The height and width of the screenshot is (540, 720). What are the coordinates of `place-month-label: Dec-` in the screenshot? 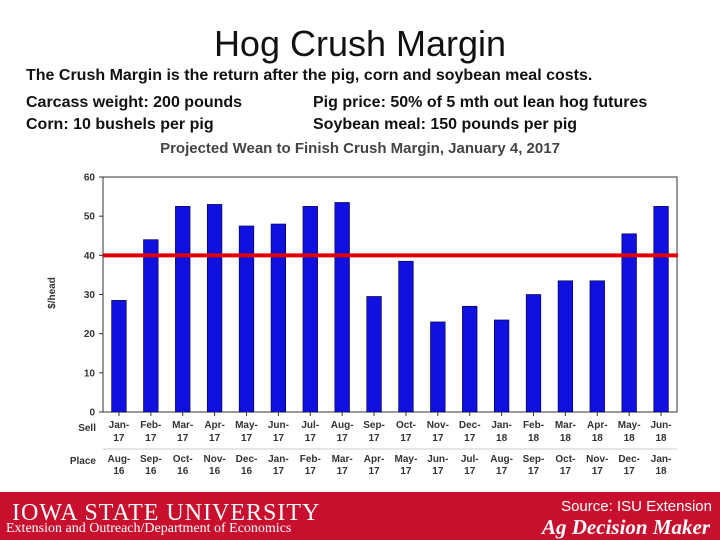 It's located at (247, 459).